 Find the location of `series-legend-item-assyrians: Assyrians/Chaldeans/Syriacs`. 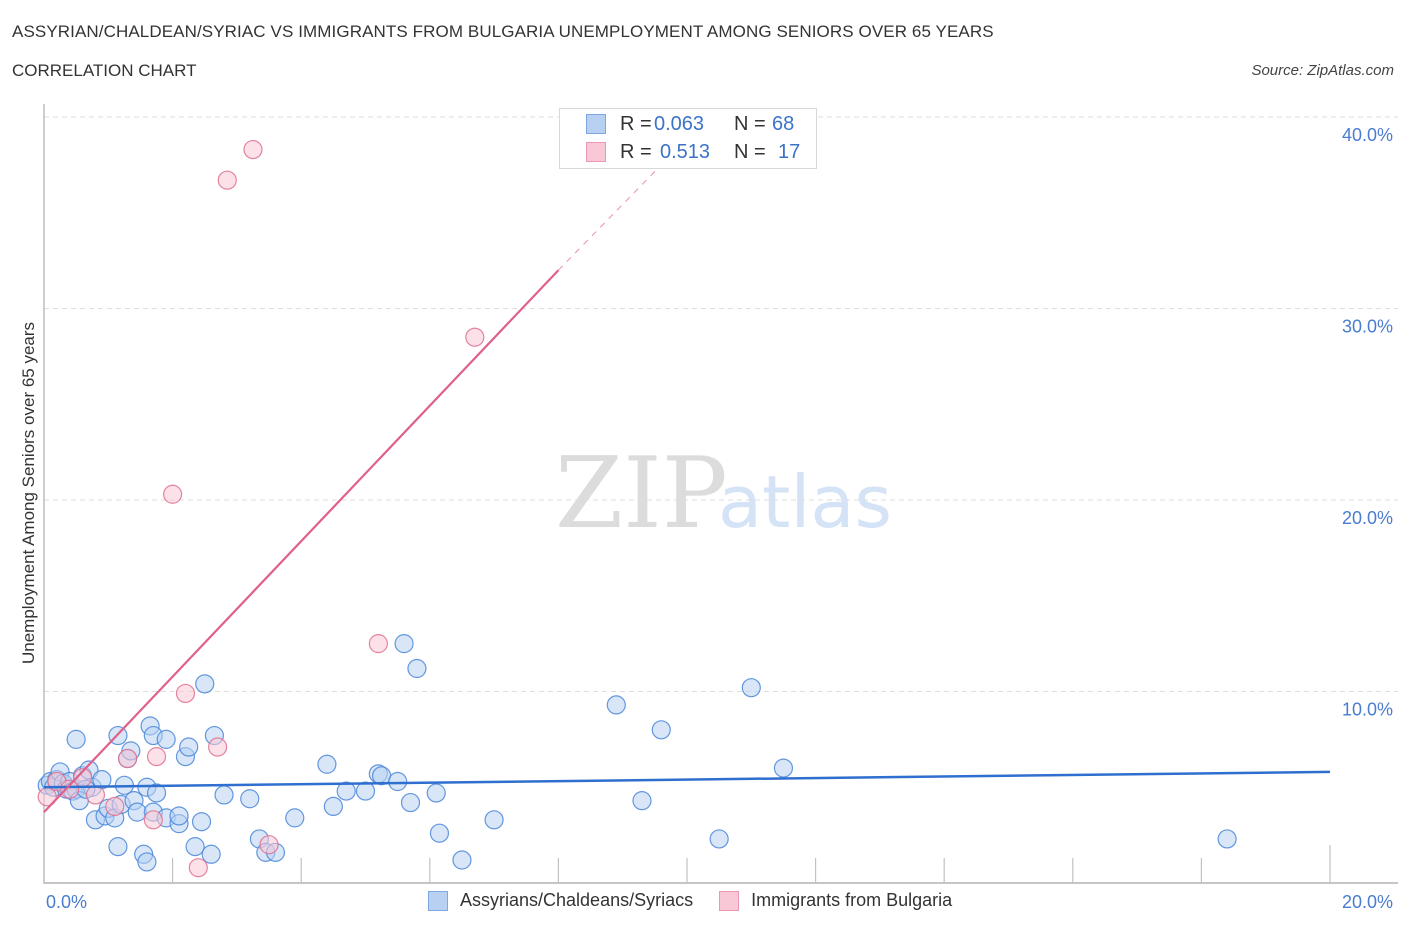

series-legend-item-assyrians: Assyrians/Chaldeans/Syriacs is located at coordinates (560, 900).